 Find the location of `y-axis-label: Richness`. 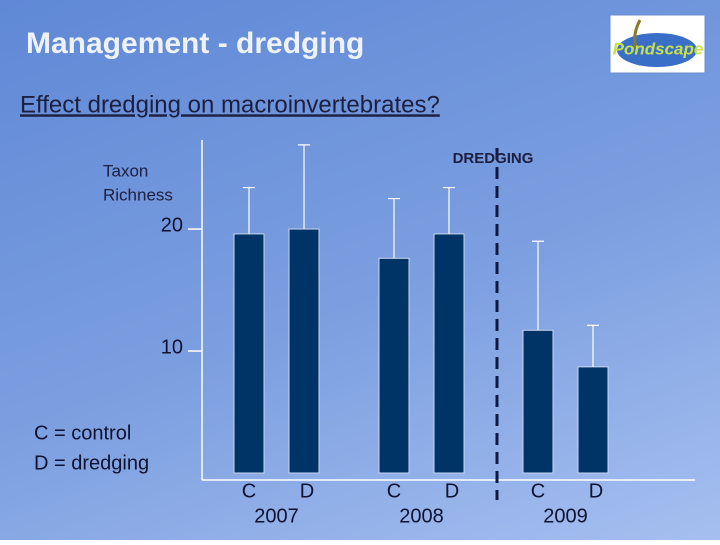

y-axis-label: Richness is located at coordinates (138, 194).